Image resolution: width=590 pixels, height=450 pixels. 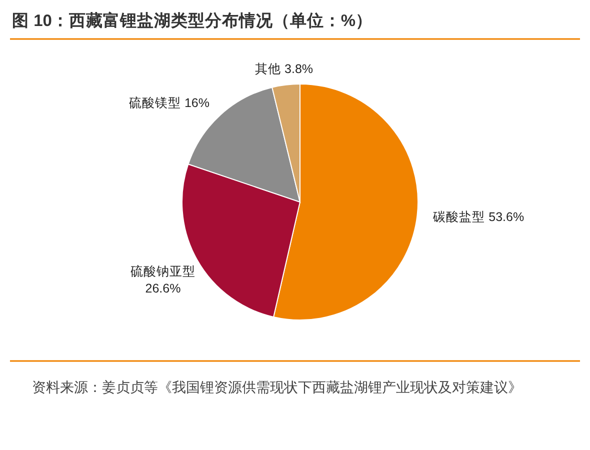 I want to click on slice-label: 硫酸镁型, so click(x=155, y=103).